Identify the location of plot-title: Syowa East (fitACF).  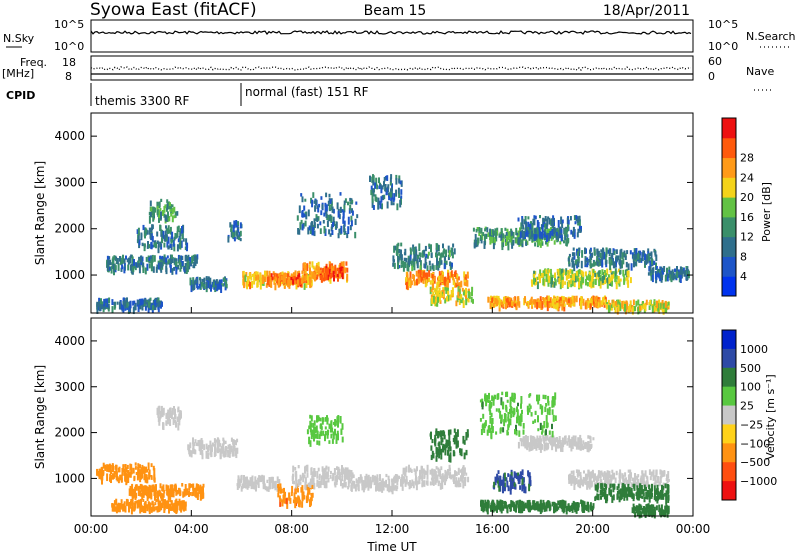
(173, 10).